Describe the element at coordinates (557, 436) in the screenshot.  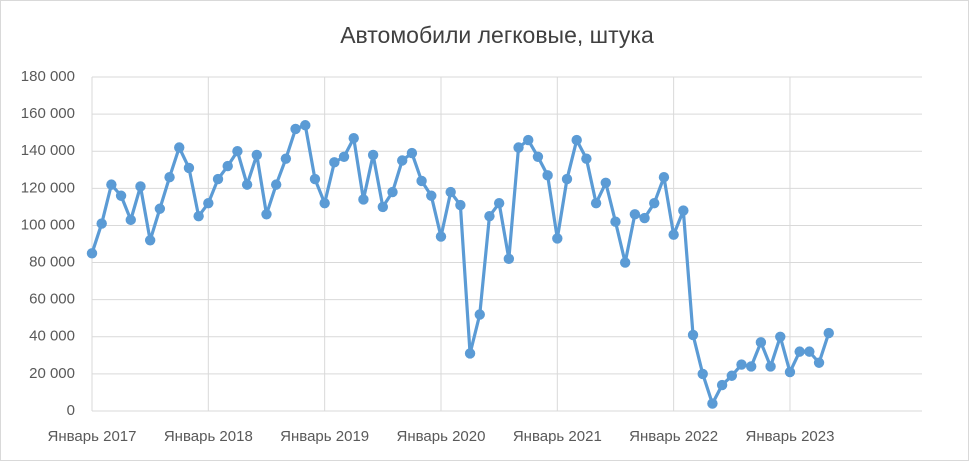
I see `x-tick-label: Январь 2021` at that location.